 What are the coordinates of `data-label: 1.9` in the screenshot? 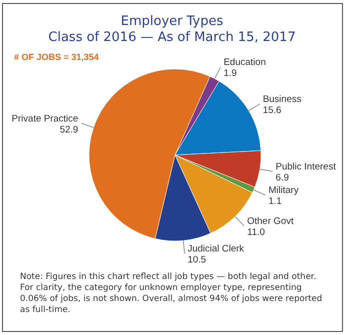 It's located at (230, 74).